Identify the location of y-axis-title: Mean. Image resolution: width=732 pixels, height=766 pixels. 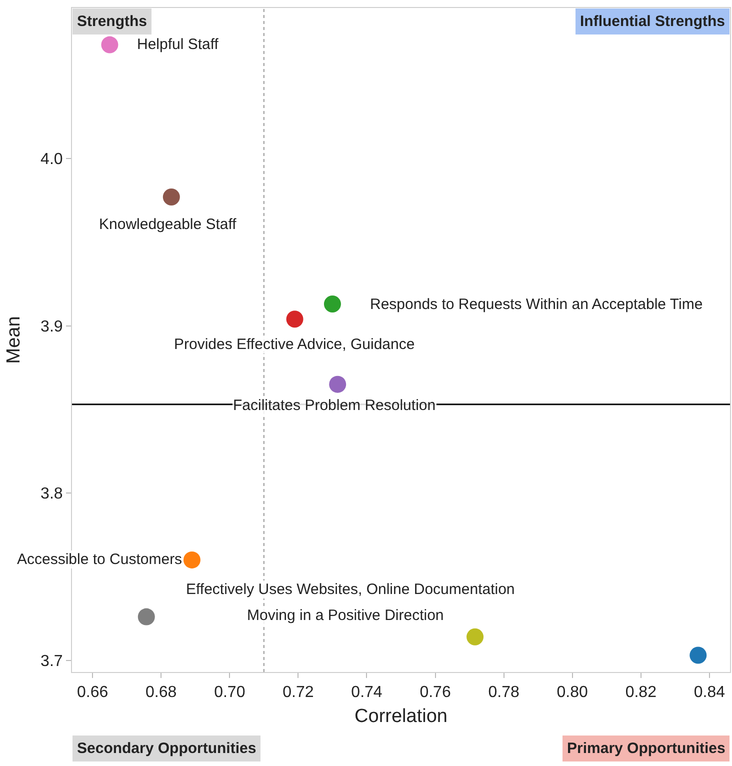
(13, 340).